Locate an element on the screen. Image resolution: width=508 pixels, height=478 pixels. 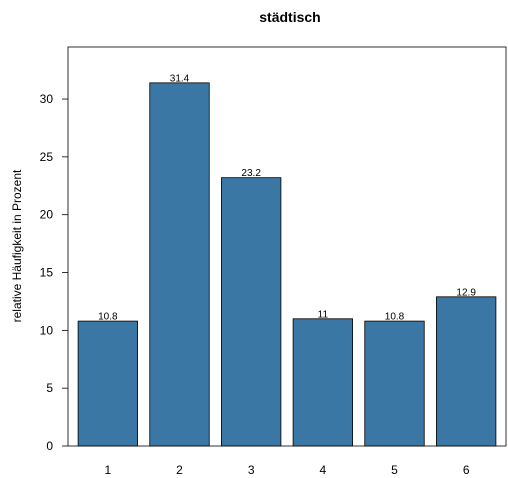
y-tick-label: 25 is located at coordinates (47, 157).